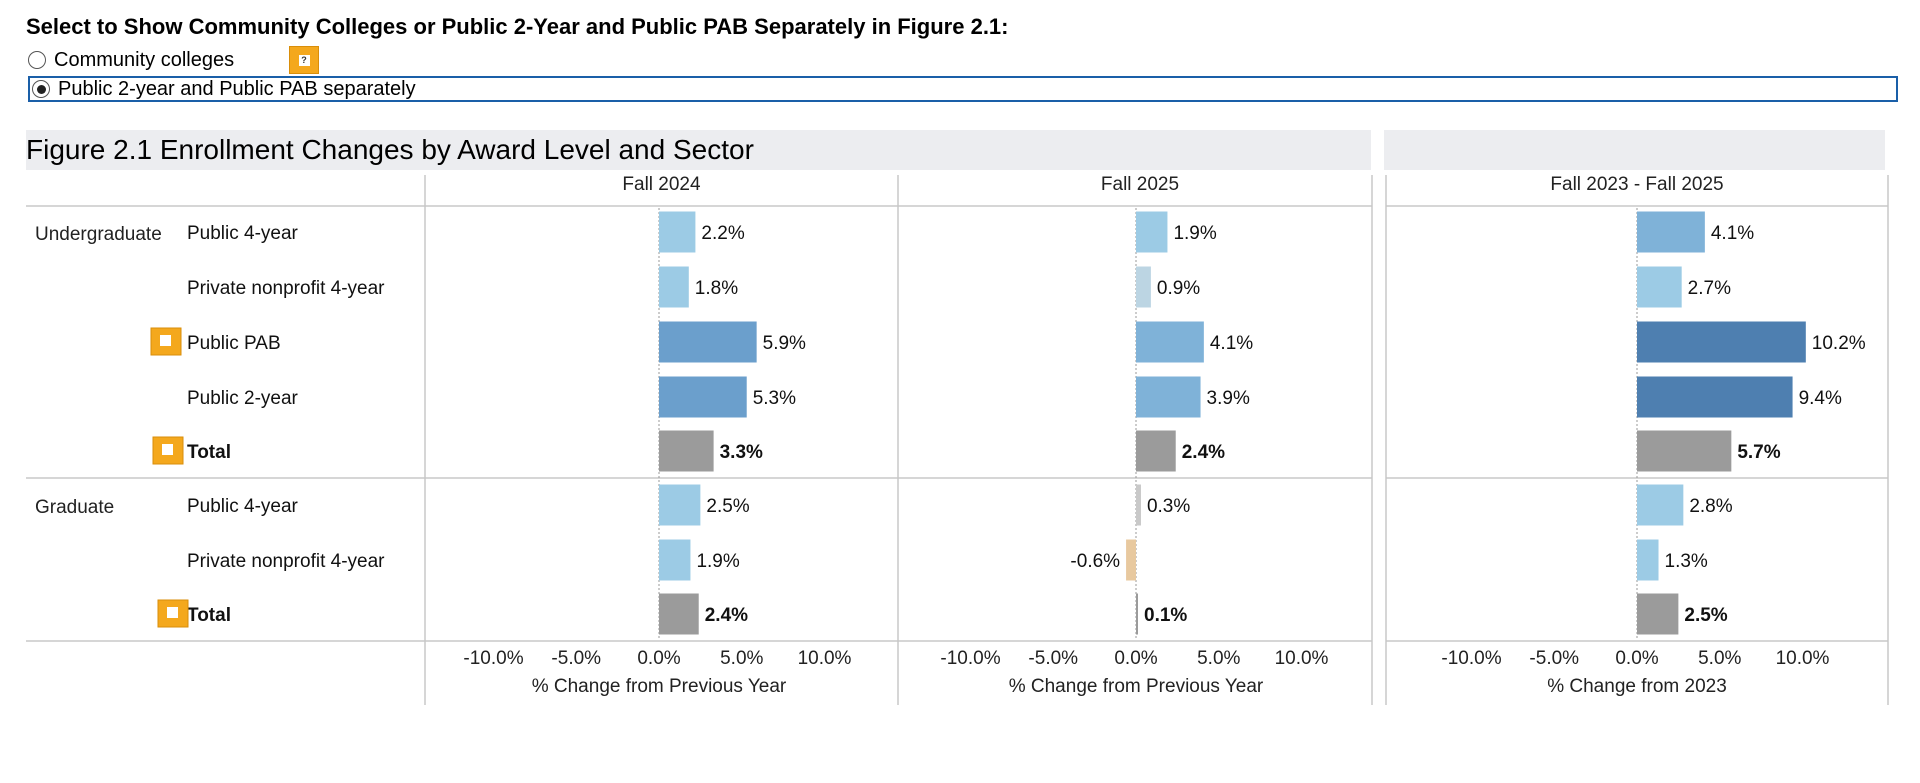  I want to click on data-label: 2.7%, so click(1709, 288).